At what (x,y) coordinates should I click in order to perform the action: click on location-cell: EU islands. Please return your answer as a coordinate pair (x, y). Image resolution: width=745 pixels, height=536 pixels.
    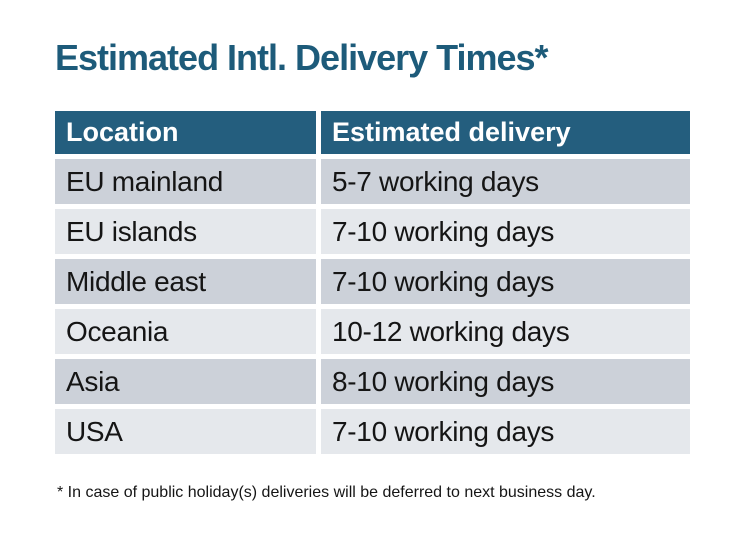
    Looking at the image, I should click on (185, 232).